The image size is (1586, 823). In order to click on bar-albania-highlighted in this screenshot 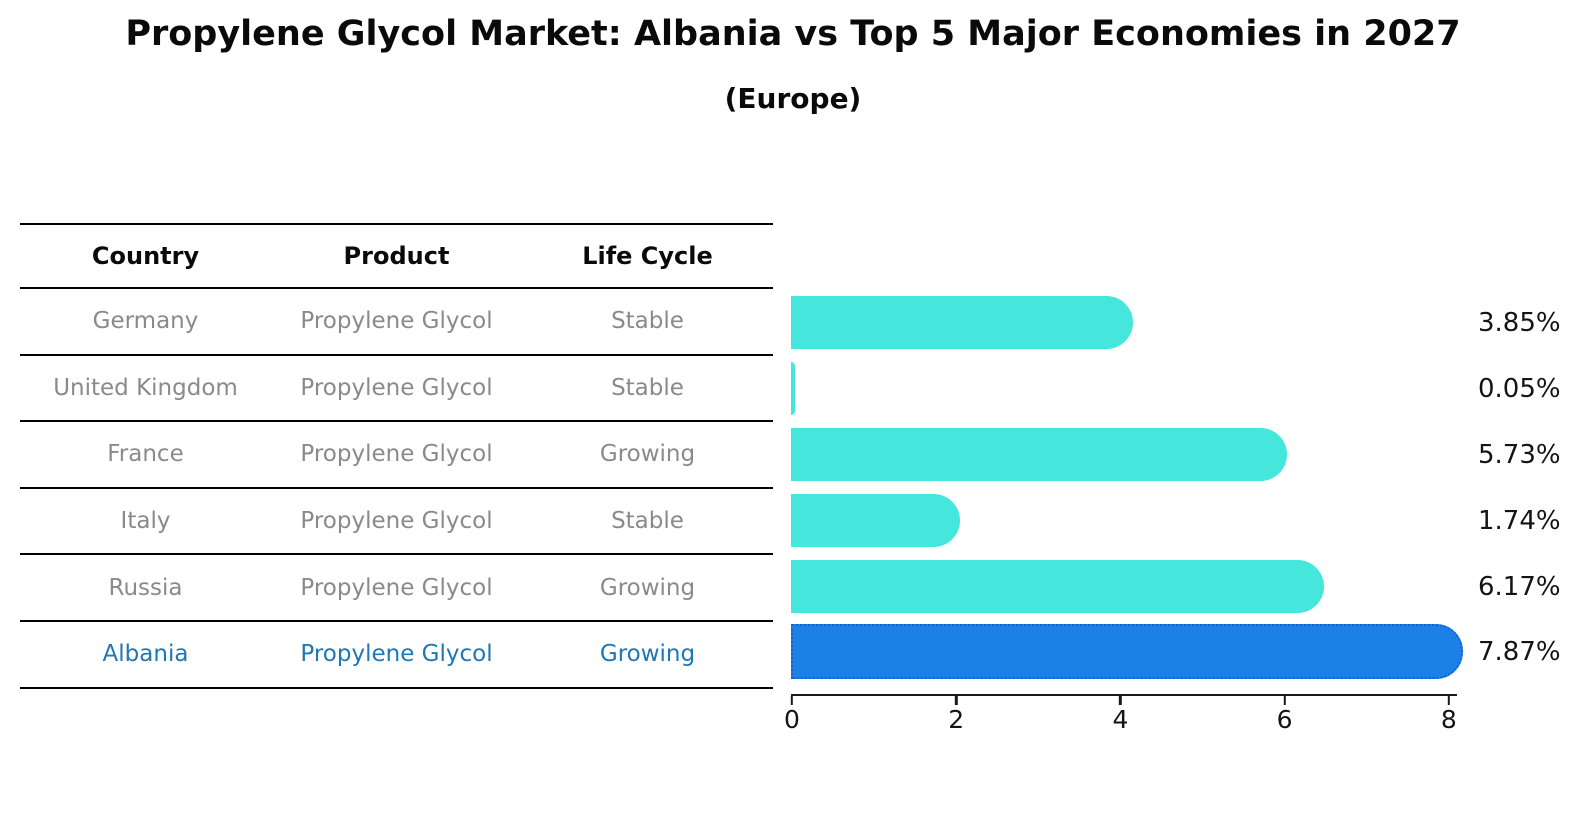, I will do `click(1127, 651)`.